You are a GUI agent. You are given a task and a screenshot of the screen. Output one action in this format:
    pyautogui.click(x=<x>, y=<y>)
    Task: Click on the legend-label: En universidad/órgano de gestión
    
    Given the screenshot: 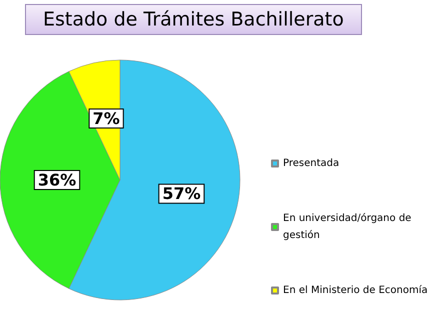 What is the action you would take?
    pyautogui.click(x=348, y=227)
    